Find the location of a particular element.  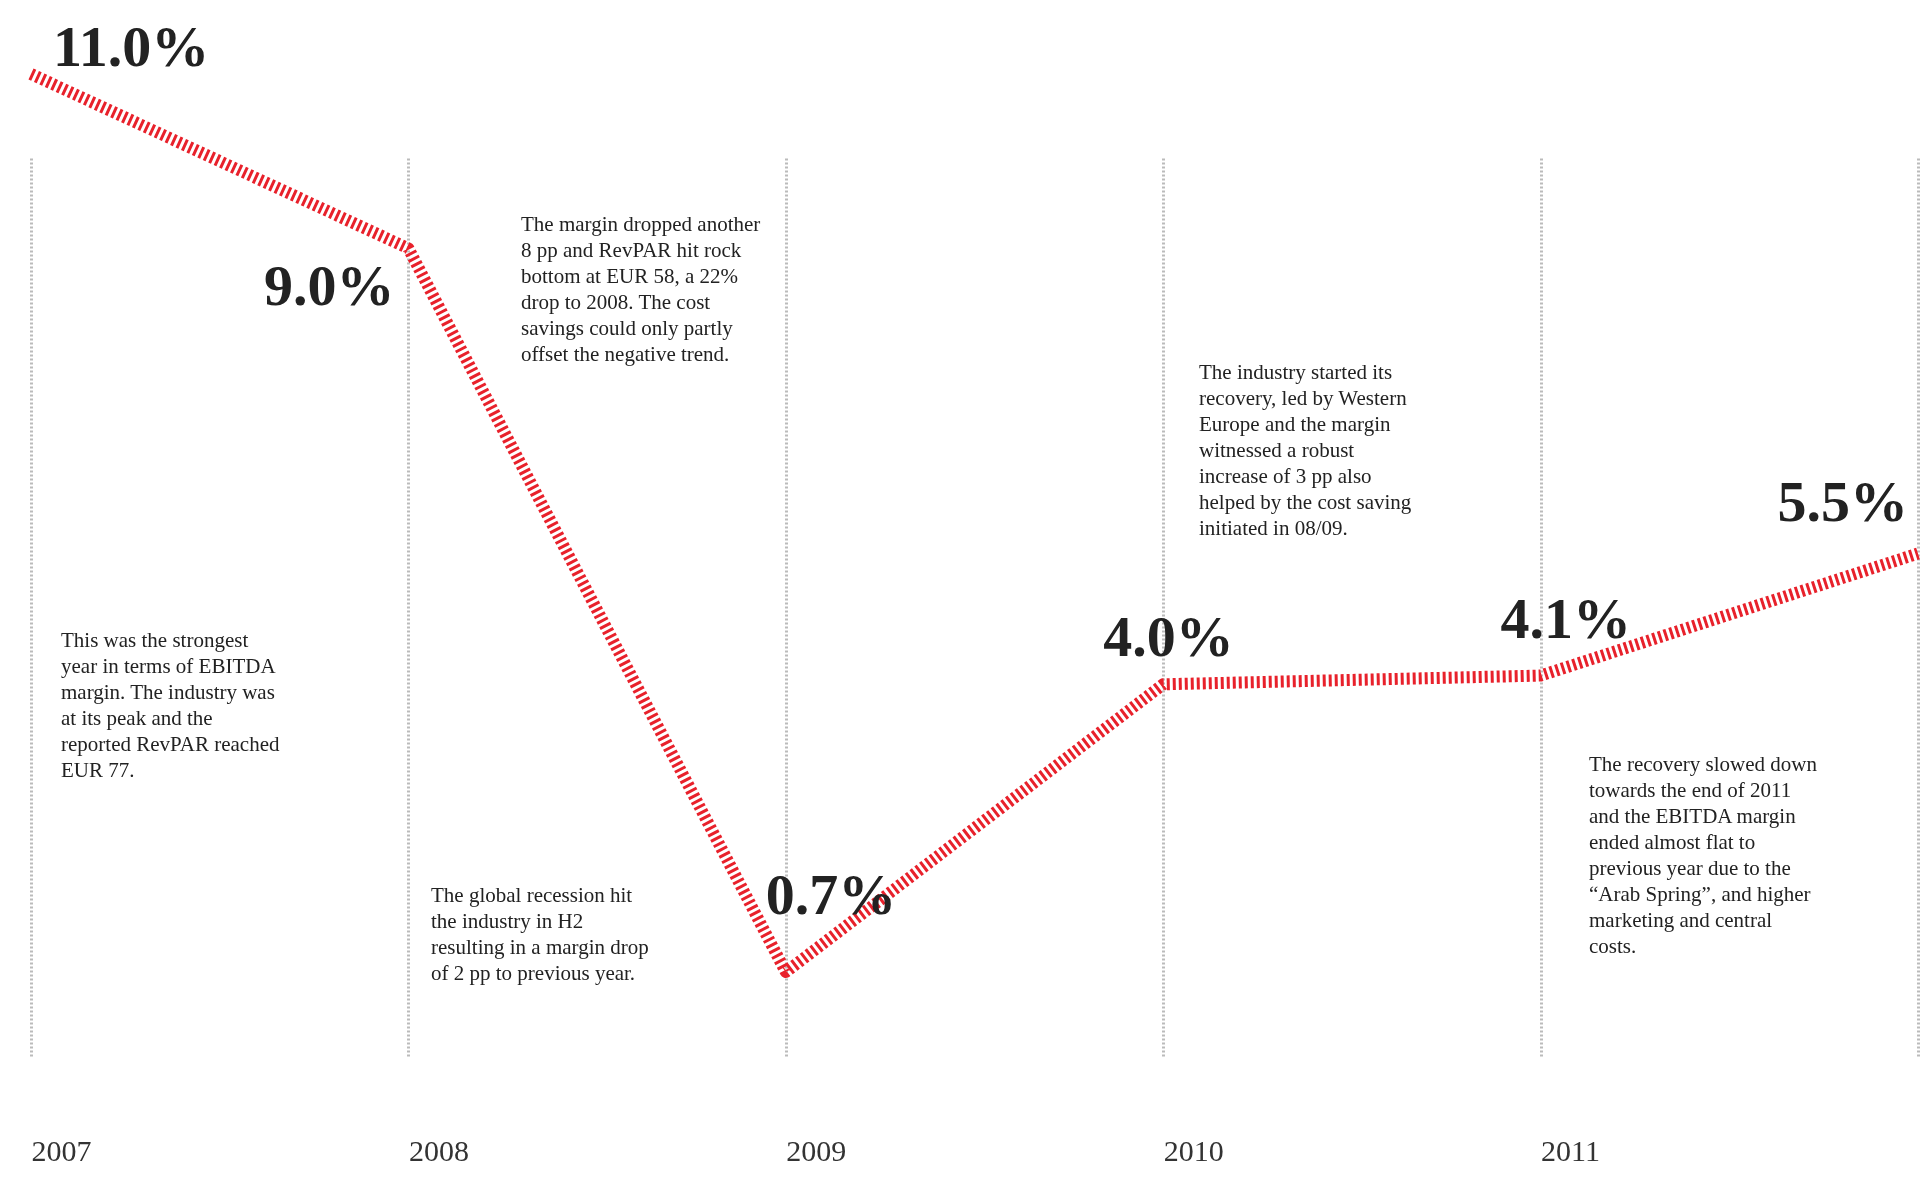

x-tick-label: 2009 is located at coordinates (816, 1150).